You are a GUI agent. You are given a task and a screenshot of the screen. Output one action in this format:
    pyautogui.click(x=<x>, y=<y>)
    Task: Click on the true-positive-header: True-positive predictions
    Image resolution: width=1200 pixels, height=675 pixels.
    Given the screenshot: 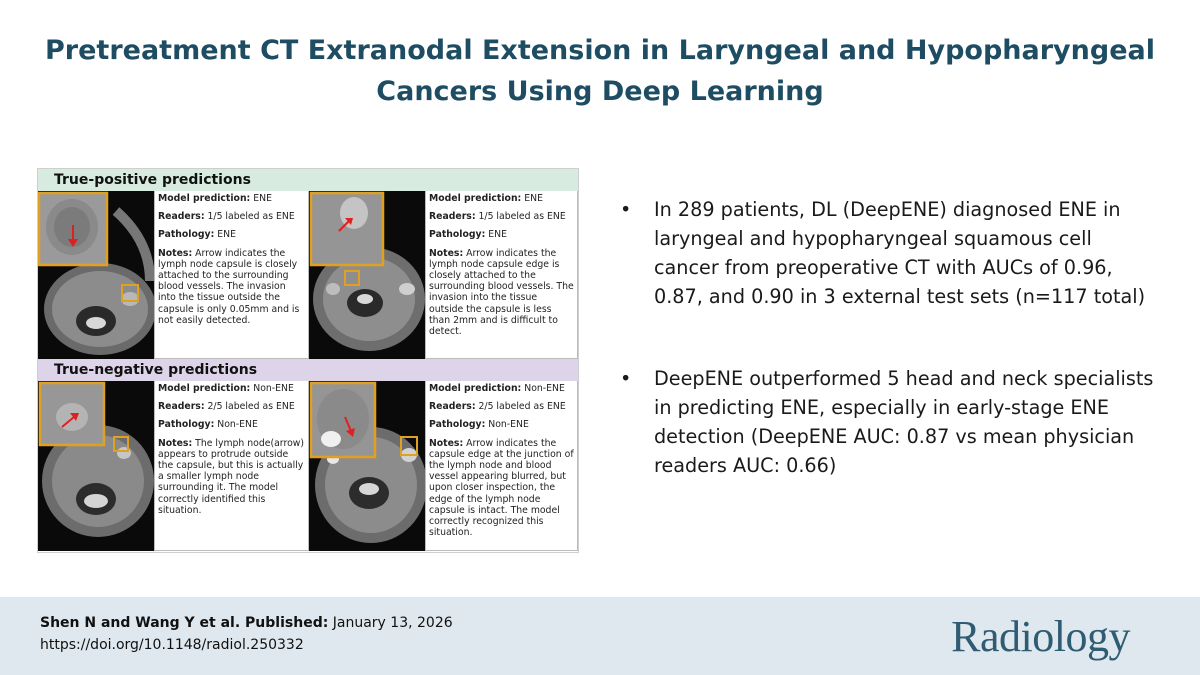 What is the action you would take?
    pyautogui.click(x=308, y=180)
    